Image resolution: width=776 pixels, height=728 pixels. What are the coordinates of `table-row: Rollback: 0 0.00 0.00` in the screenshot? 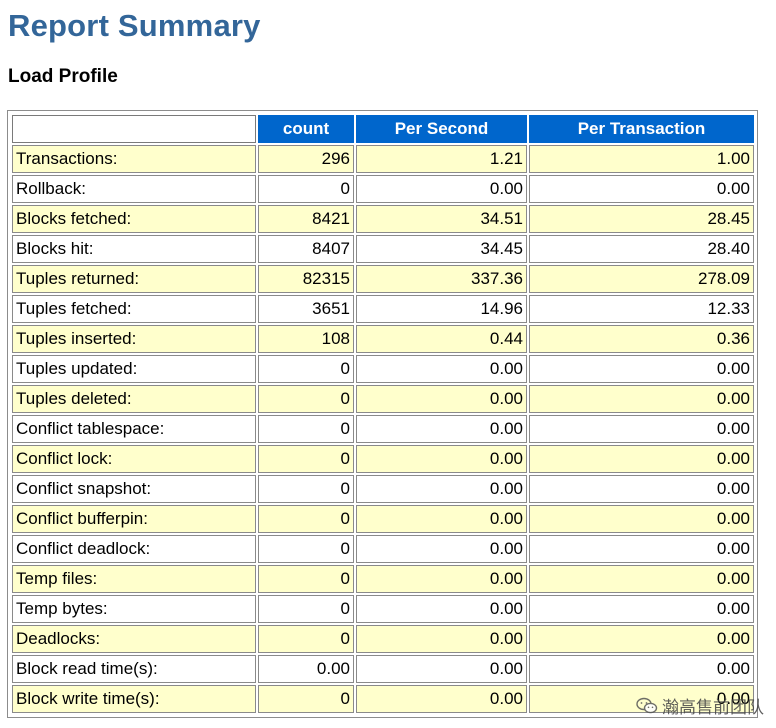 It's located at (383, 189).